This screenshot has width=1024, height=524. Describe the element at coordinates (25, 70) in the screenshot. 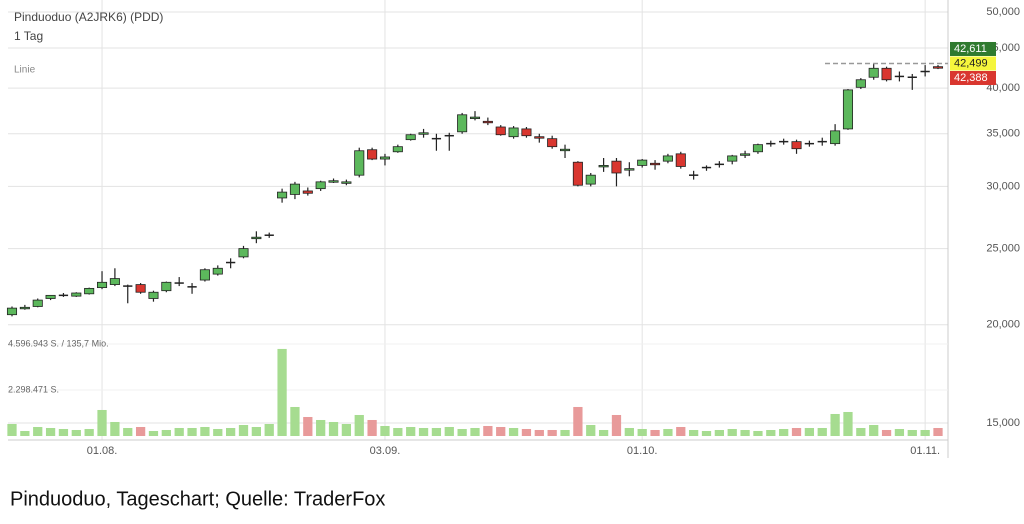

I see `style-label: Linie` at that location.